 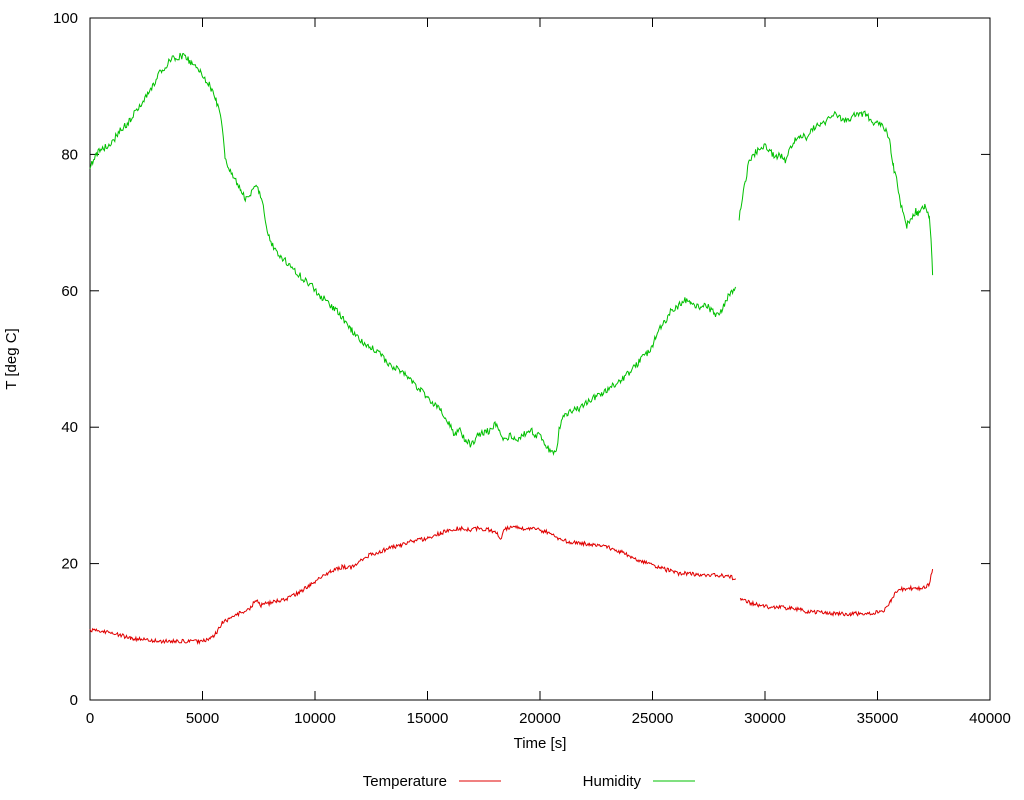 I want to click on y-tick-label: 80, so click(x=69, y=154).